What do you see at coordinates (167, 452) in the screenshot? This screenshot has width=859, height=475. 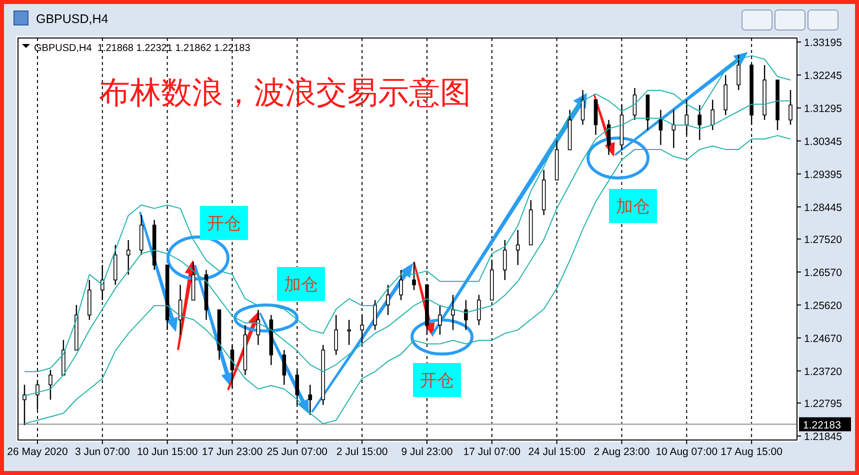 I see `x-tick-label: 10 Jun 15:00` at bounding box center [167, 452].